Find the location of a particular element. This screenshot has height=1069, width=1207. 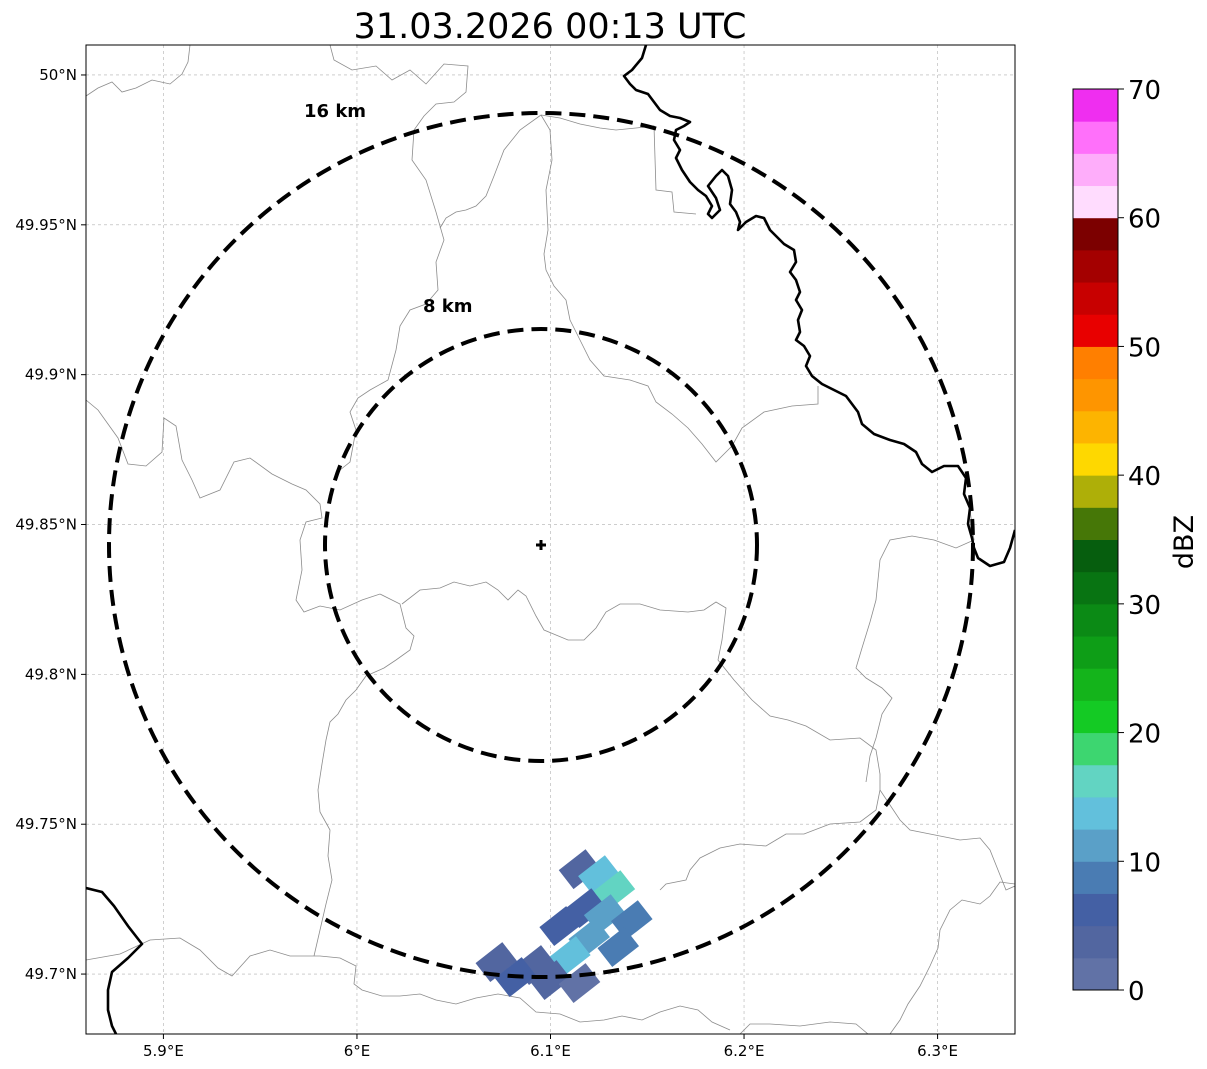

y-tick-label: 49.95°N is located at coordinates (46, 225).